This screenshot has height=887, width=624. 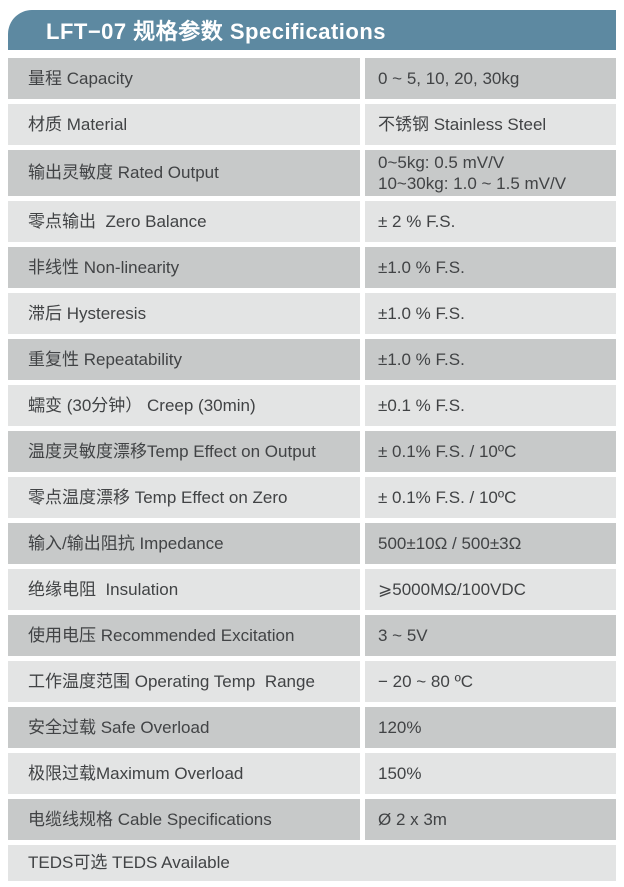 What do you see at coordinates (184, 451) in the screenshot?
I see `spec-label: 温度灵敏度漂移Temp Effect on Output` at bounding box center [184, 451].